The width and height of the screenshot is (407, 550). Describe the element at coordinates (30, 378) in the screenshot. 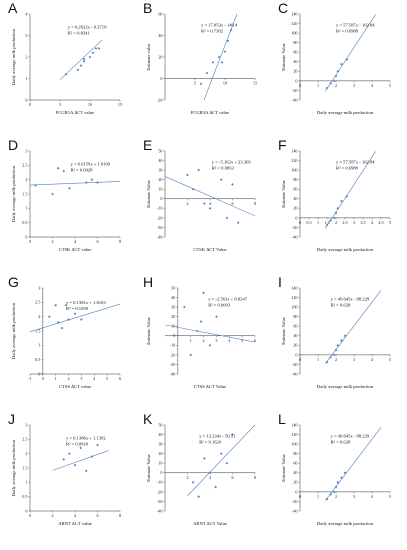

I see `x-tick-label: -1` at that location.